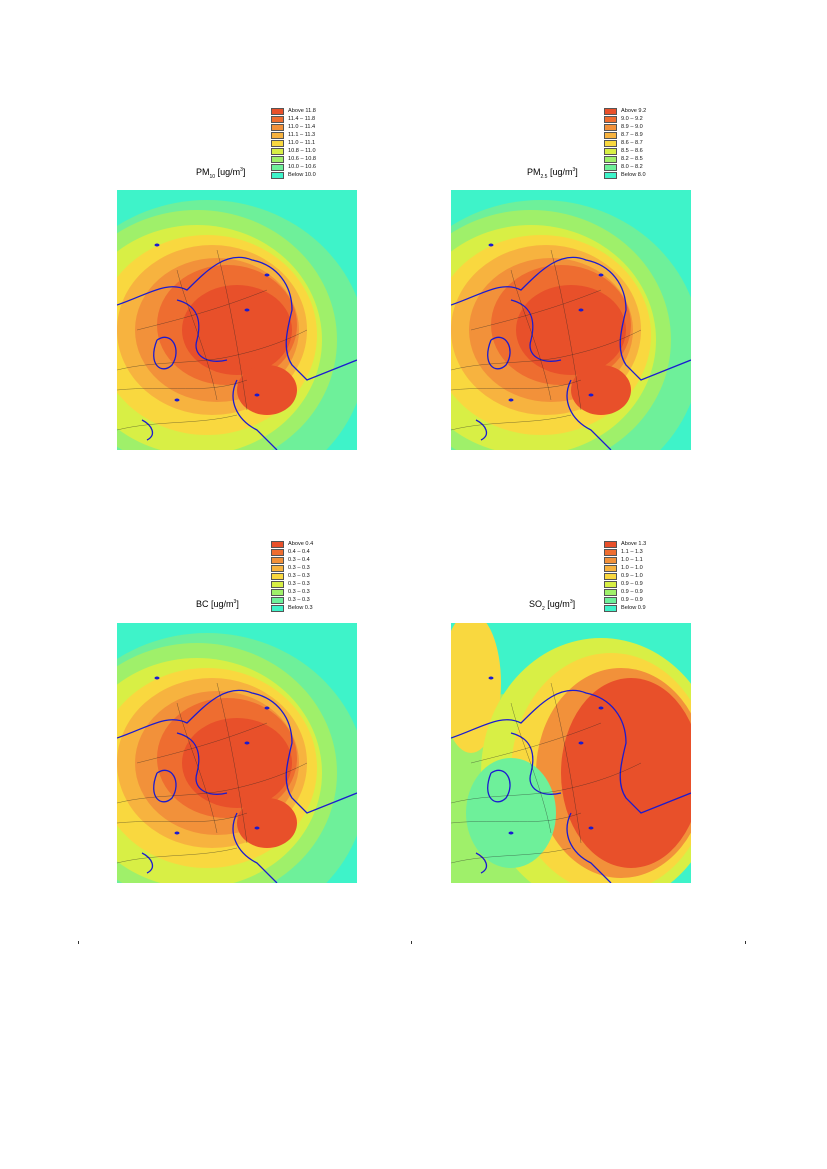 The width and height of the screenshot is (827, 1169). I want to click on legend-label: 11.0 – 11.1, so click(302, 143).